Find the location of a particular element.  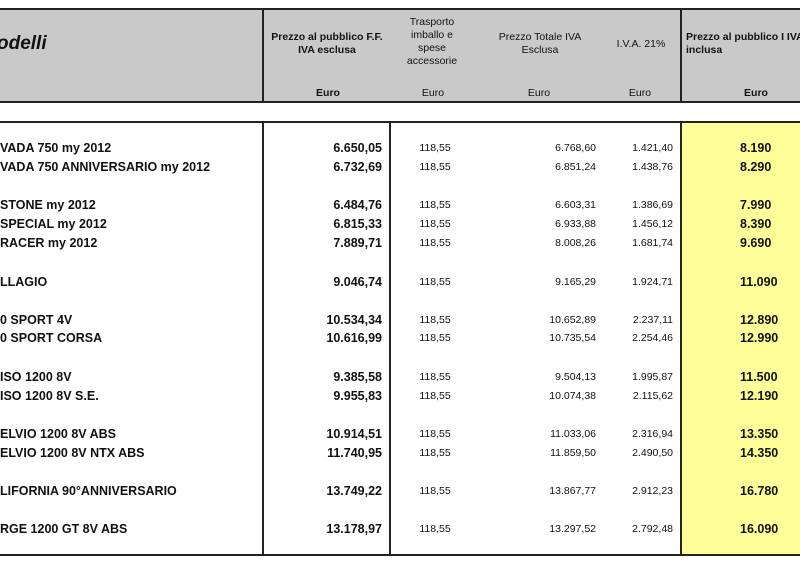

totale-cell: 13.297,52 is located at coordinates (572, 529).